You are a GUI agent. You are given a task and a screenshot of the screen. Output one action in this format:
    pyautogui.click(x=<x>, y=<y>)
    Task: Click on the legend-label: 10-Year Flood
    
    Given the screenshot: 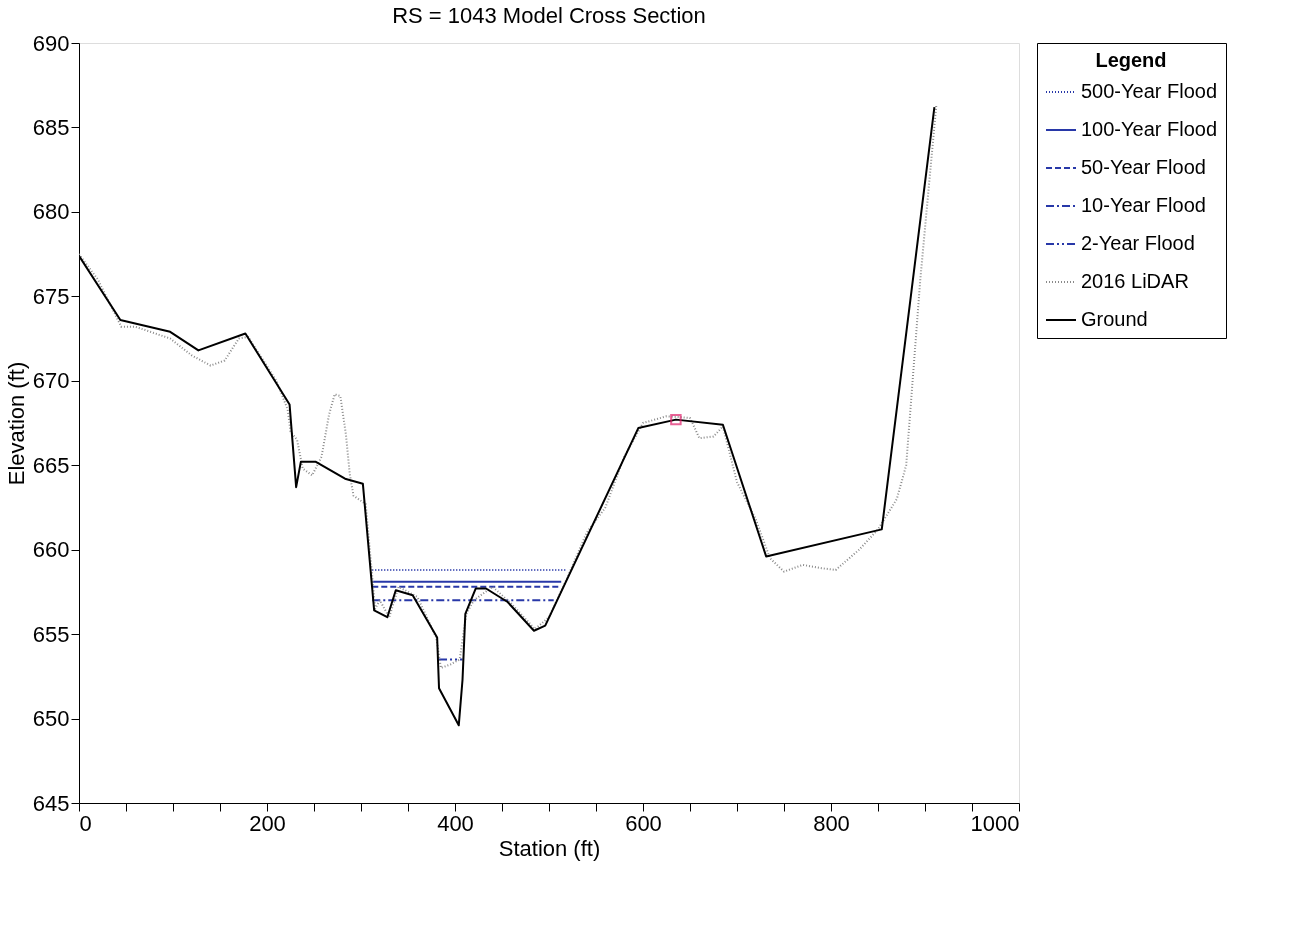 What is the action you would take?
    pyautogui.click(x=1143, y=205)
    